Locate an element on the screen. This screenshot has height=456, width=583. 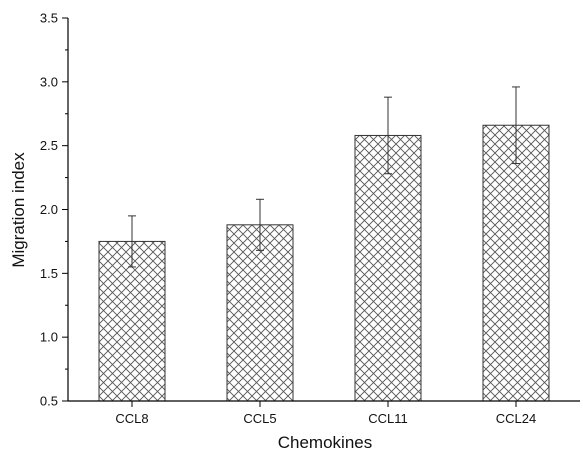
x-tick-label: CCL24 is located at coordinates (516, 418).